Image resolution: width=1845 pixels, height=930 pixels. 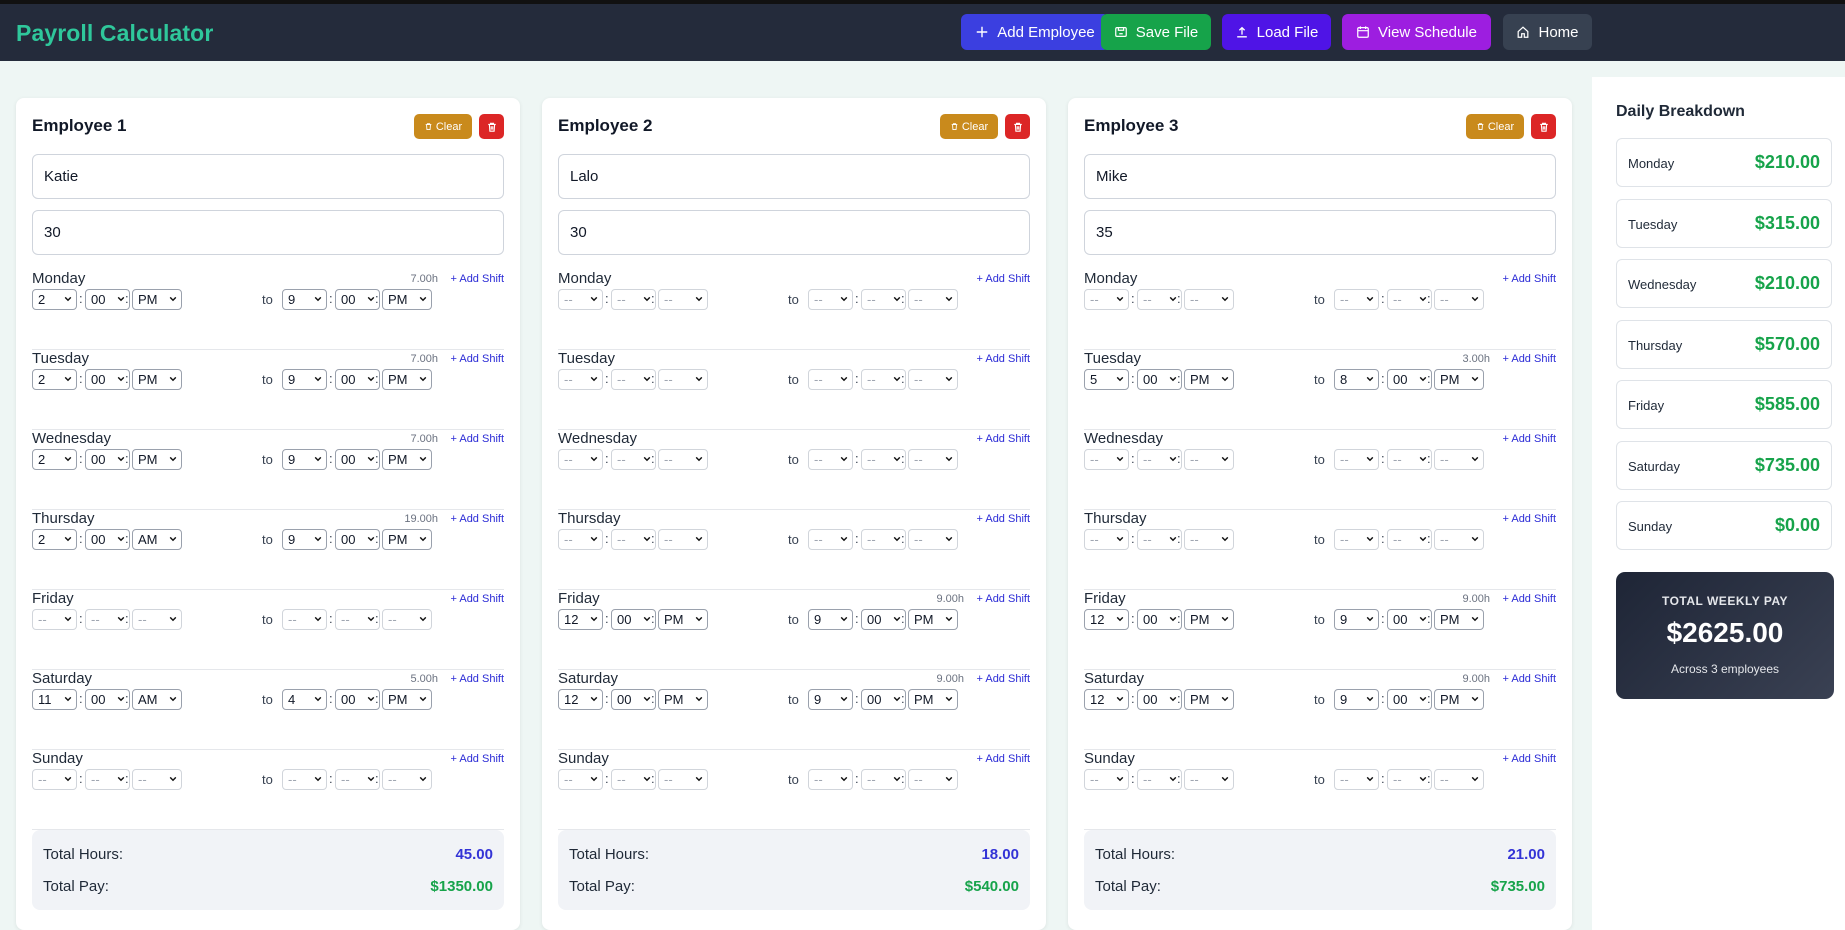 I want to click on end-hour-select: 8, so click(x=1356, y=379).